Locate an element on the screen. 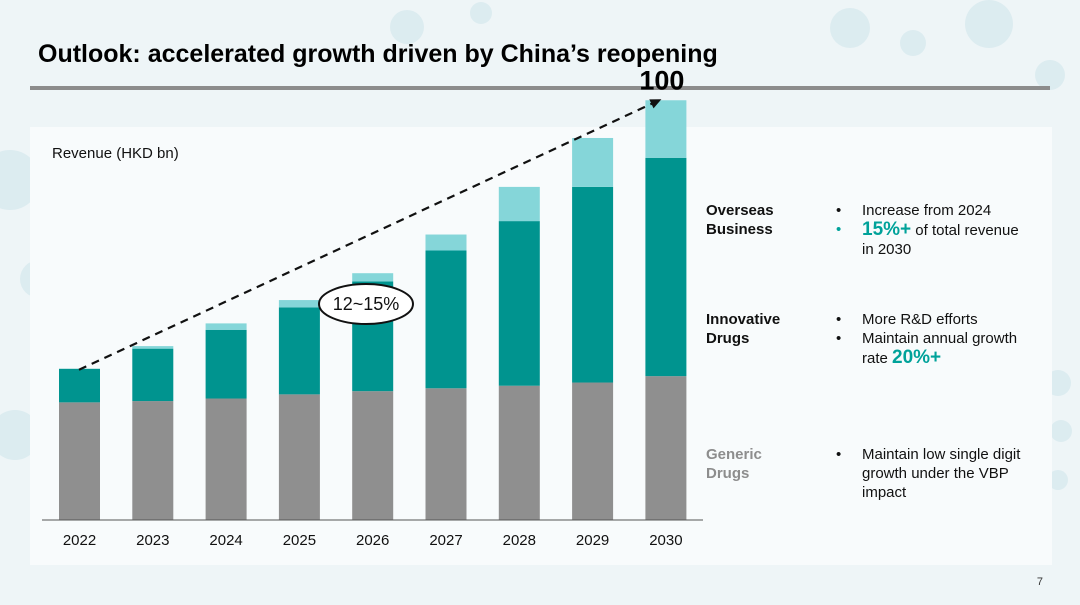  innovative-note: • More R&D efforts is located at coordinates (931, 319).